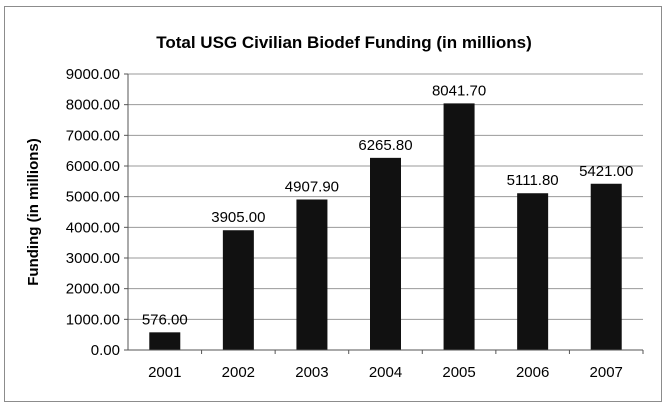 Image resolution: width=669 pixels, height=409 pixels. I want to click on bar-2001, so click(165, 341).